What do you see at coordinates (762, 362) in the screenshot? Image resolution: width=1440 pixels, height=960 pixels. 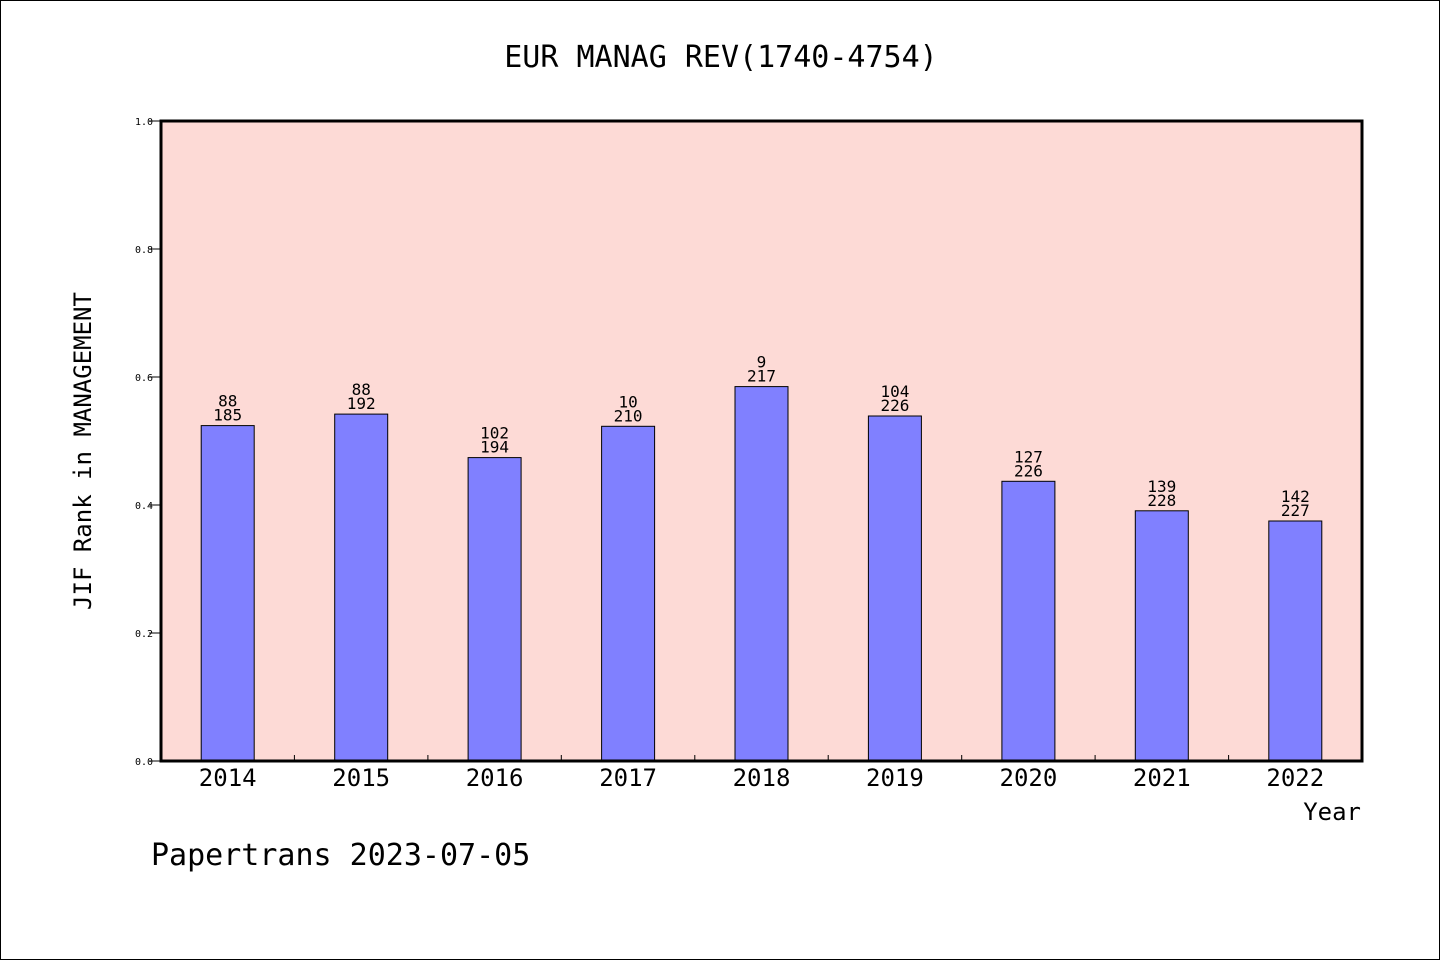 I see `bar-rank-label-2018: 9` at bounding box center [762, 362].